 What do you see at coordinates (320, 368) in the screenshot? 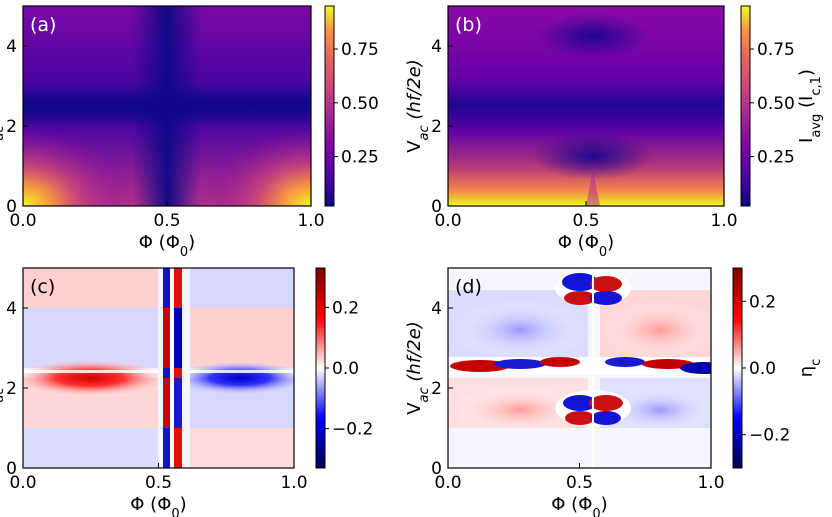
I see `panel-c-colorbar` at bounding box center [320, 368].